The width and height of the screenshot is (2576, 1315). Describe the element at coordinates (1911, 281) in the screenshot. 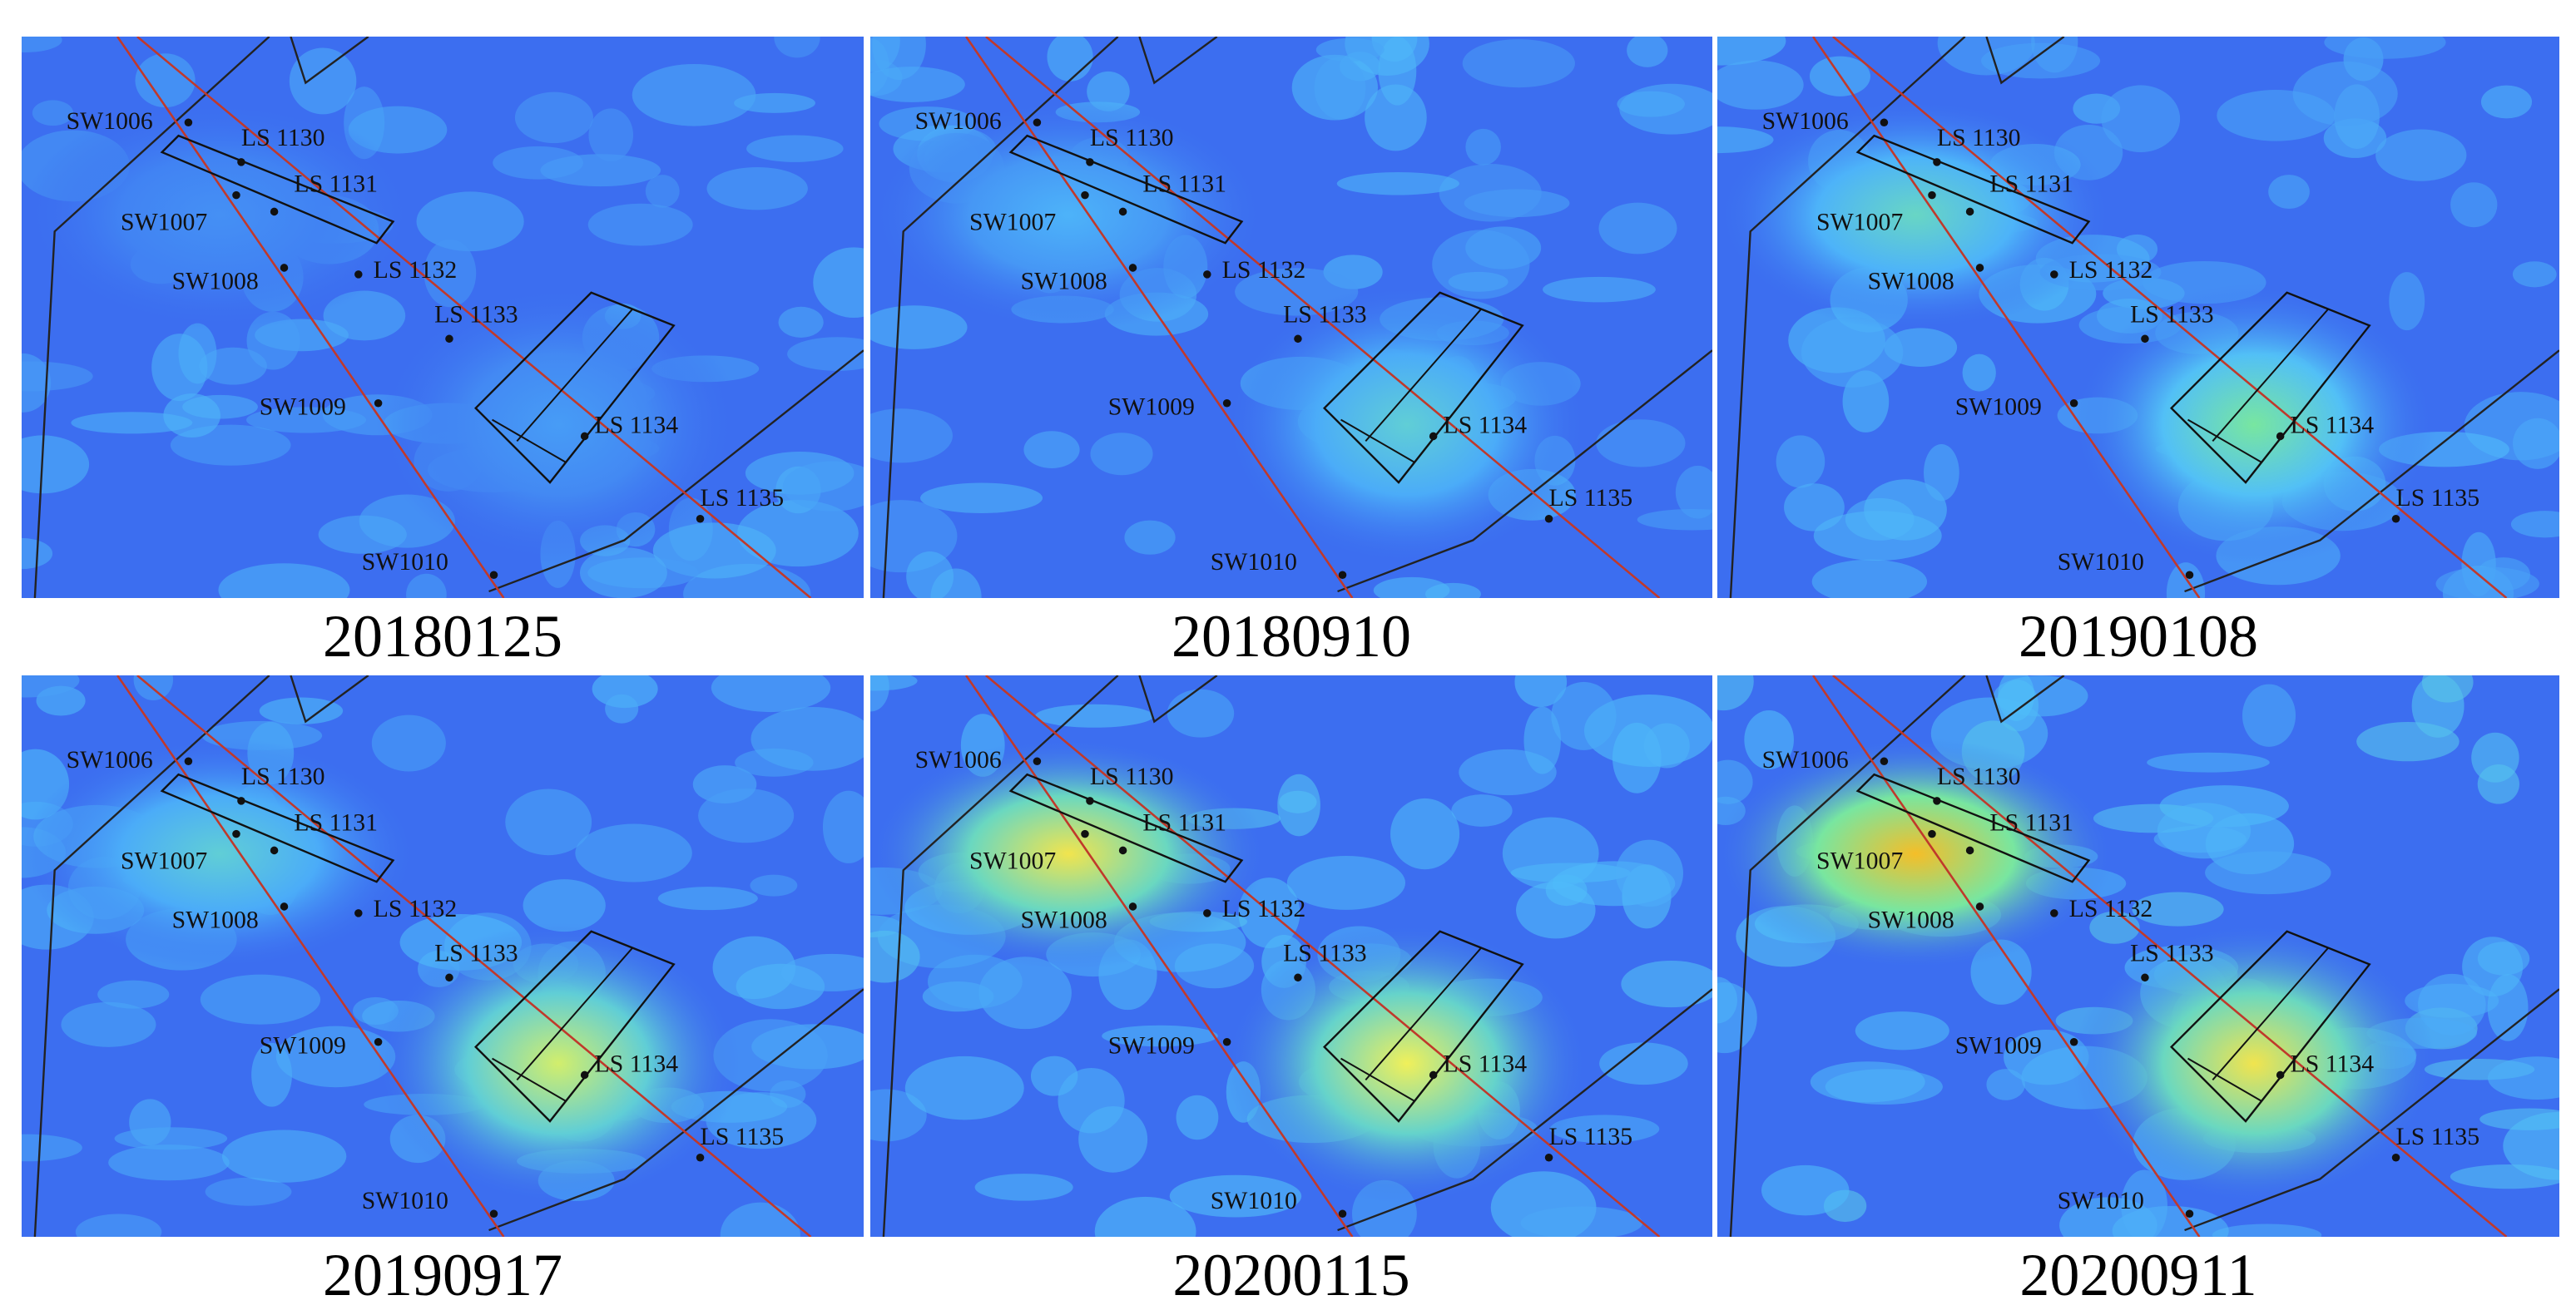

I see `station-label: SW1008` at that location.